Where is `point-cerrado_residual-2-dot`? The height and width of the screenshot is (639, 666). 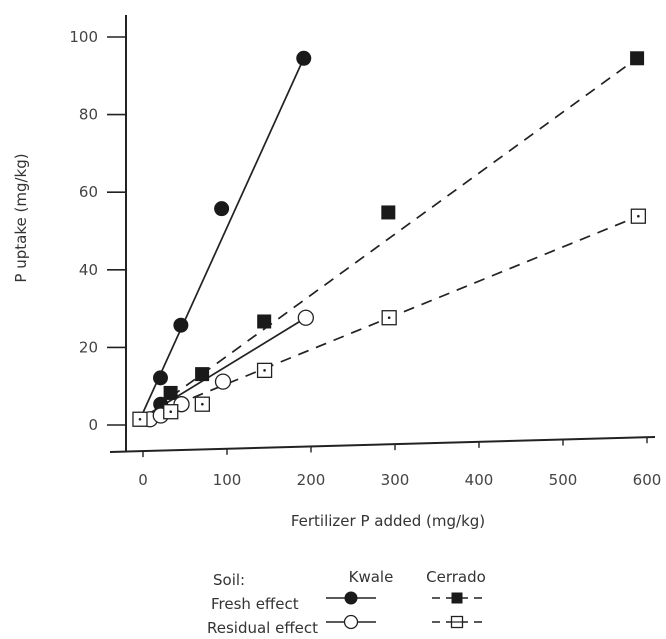
point-cerrado_residual-2-dot is located at coordinates (202, 404).